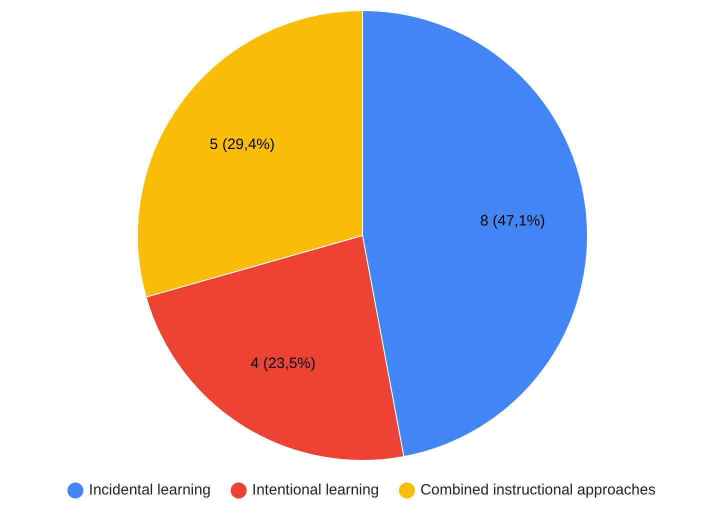 The height and width of the screenshot is (508, 725). I want to click on data-label: 5 (29,4%), so click(242, 144).